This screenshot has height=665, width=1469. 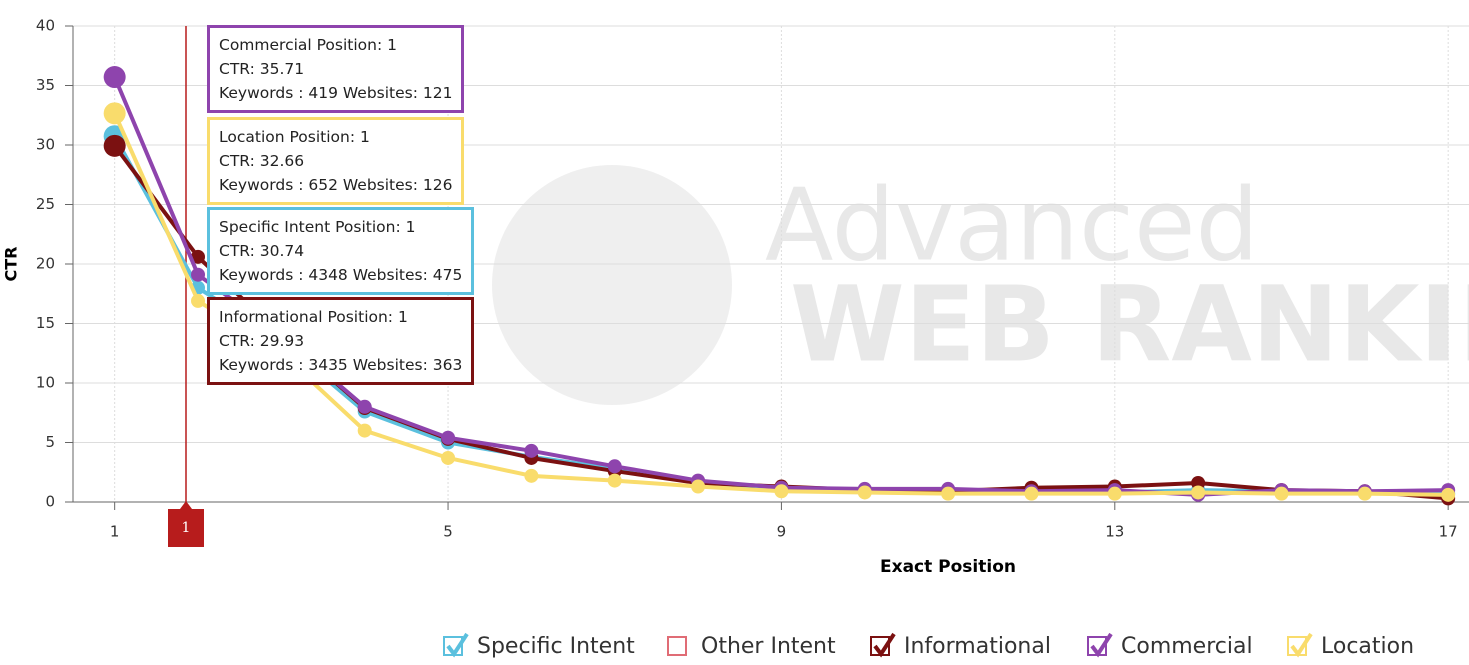 I want to click on y-tick-label: 25, so click(x=45, y=204).